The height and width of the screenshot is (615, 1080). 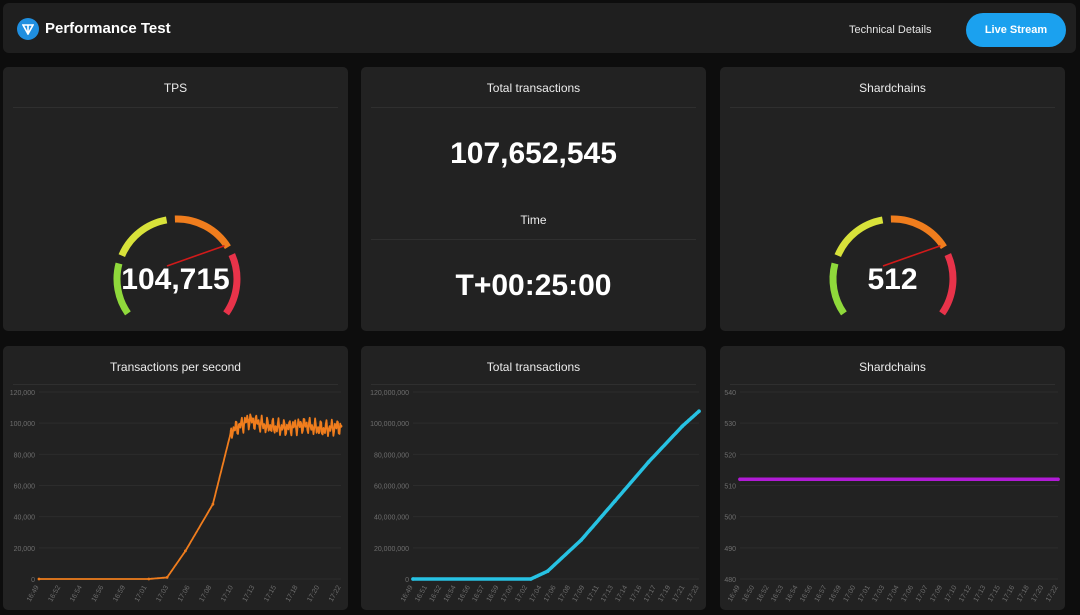 I want to click on x-tick-label: 16:54, so click(x=76, y=593).